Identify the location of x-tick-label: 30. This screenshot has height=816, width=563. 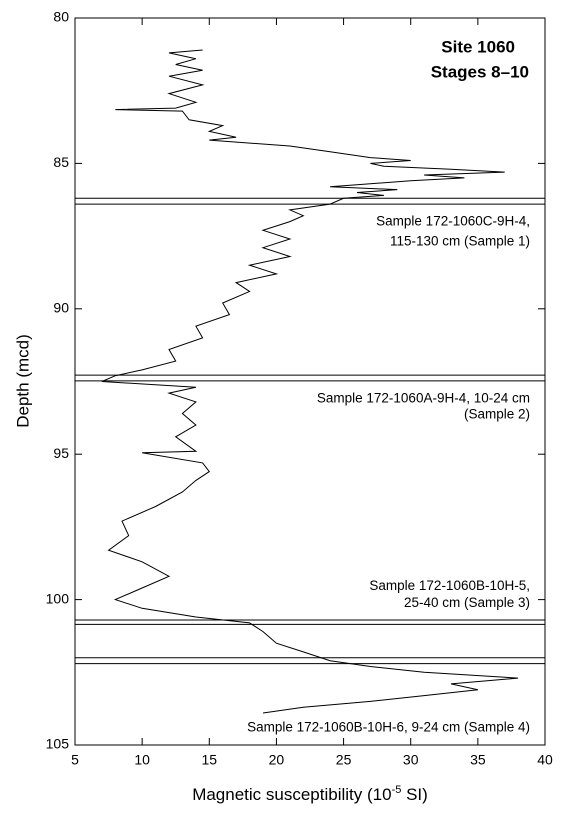
(411, 760).